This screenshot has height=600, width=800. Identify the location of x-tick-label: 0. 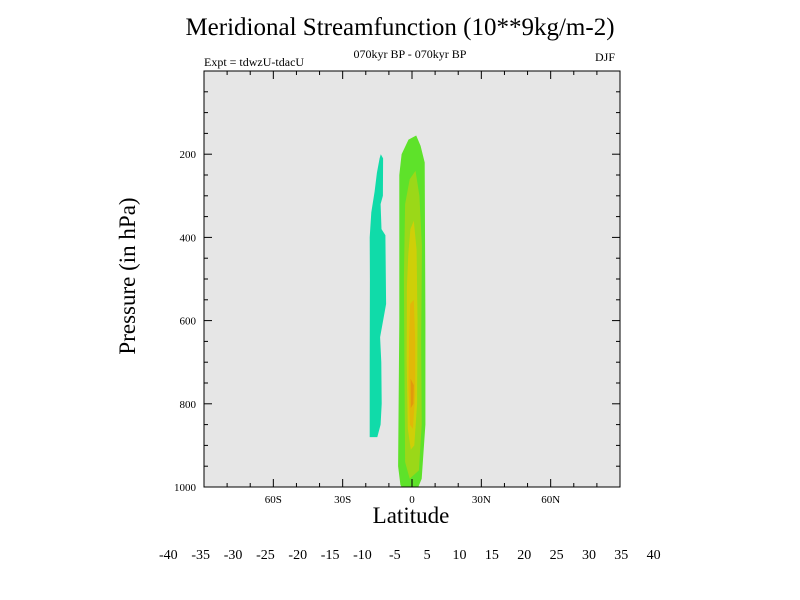
(412, 500).